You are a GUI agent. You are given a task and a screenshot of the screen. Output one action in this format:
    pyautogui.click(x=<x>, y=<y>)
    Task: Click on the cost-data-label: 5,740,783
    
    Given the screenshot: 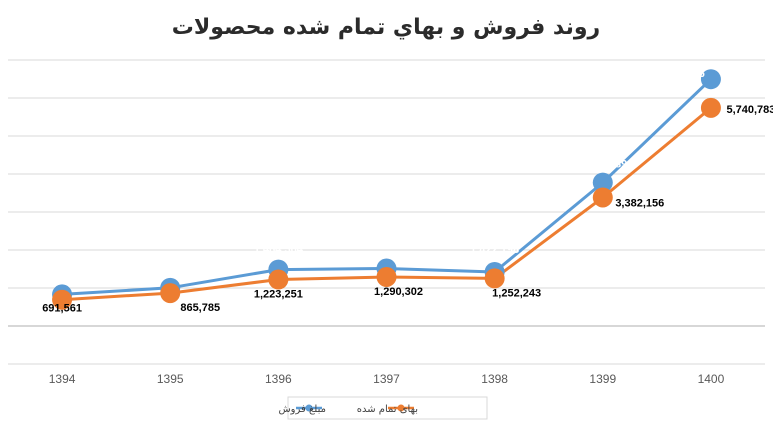 What is the action you would take?
    pyautogui.click(x=749, y=110)
    